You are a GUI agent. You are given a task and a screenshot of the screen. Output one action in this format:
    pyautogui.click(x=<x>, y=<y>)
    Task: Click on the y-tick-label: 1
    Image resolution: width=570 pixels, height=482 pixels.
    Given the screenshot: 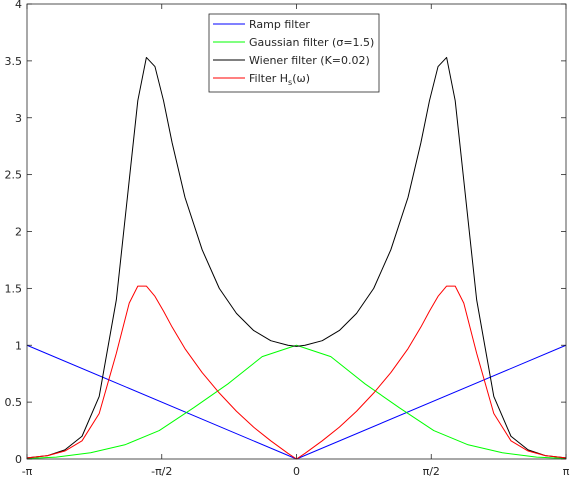 What is the action you would take?
    pyautogui.click(x=18, y=345)
    